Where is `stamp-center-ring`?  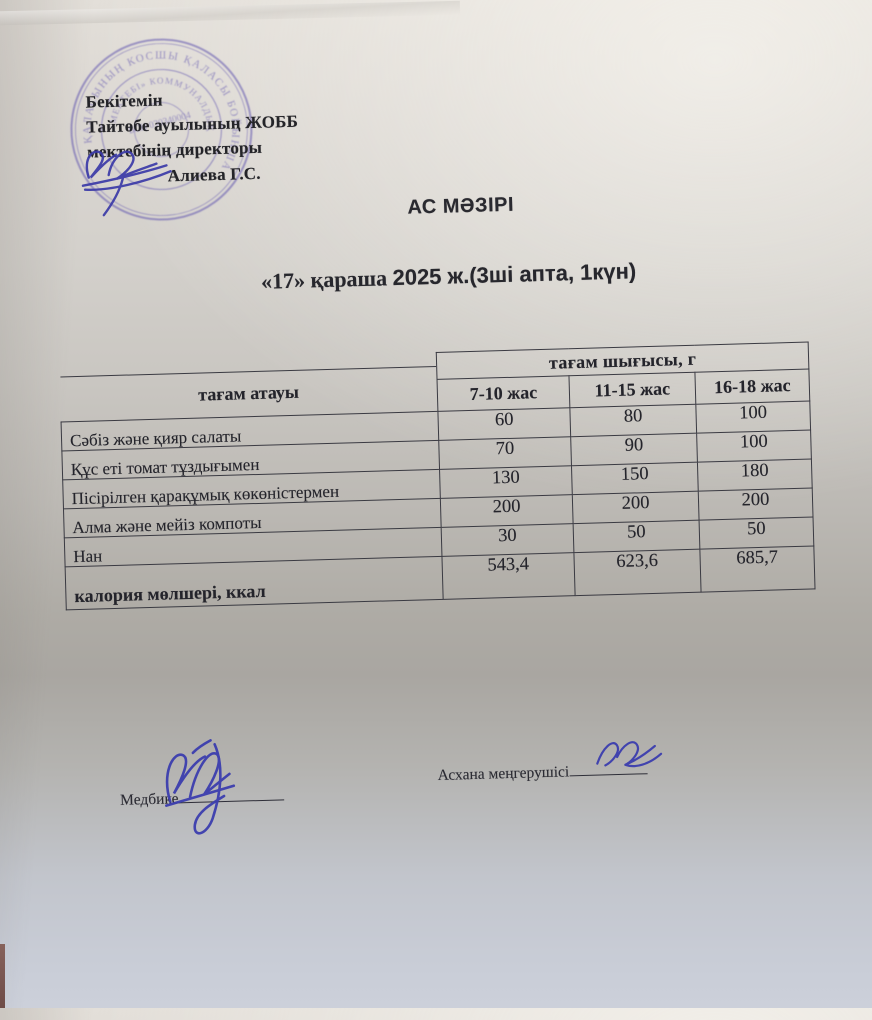
stamp-center-ring is located at coordinates (161, 129).